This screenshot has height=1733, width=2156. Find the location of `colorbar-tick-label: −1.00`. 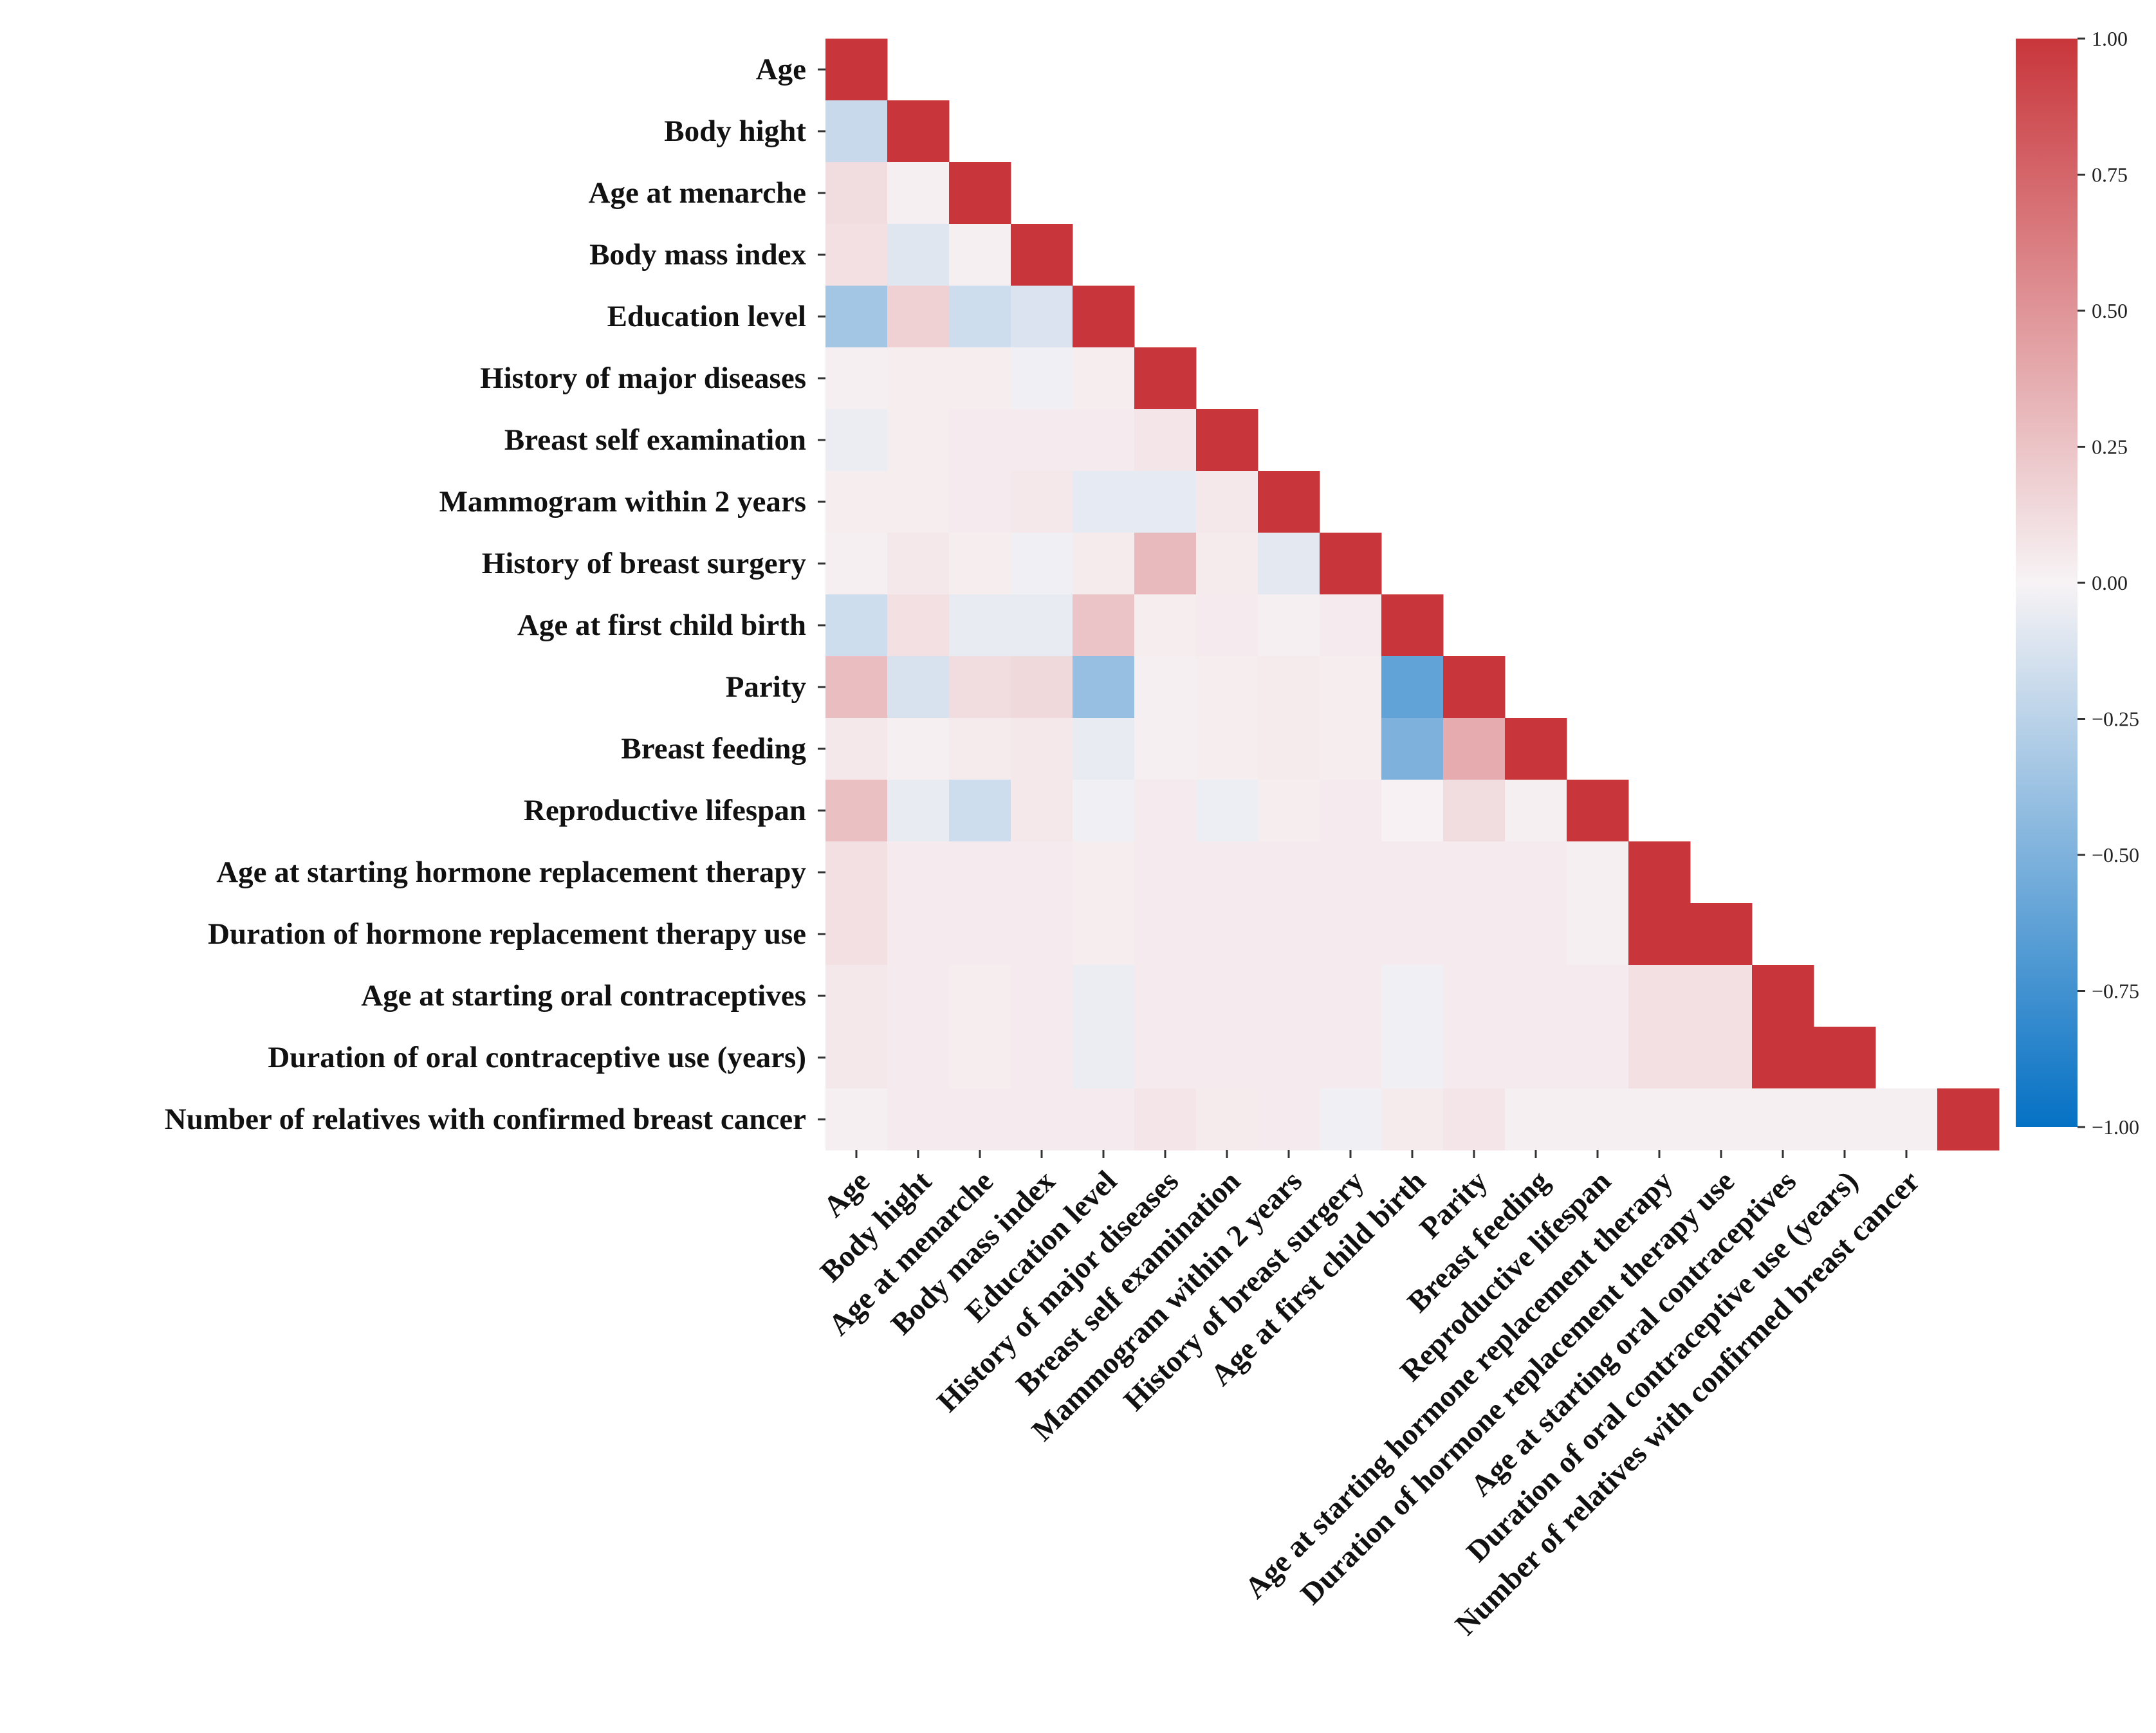

colorbar-tick-label: −1.00 is located at coordinates (2115, 1127).